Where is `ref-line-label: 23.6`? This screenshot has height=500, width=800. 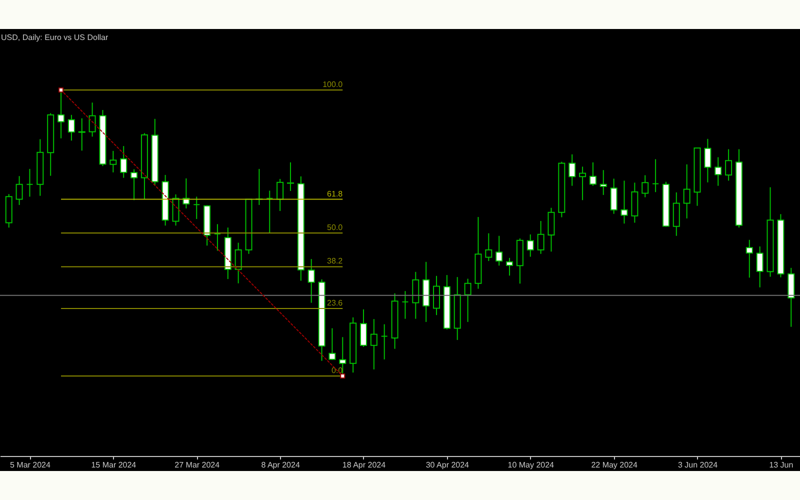
ref-line-label: 23.6 is located at coordinates (335, 303).